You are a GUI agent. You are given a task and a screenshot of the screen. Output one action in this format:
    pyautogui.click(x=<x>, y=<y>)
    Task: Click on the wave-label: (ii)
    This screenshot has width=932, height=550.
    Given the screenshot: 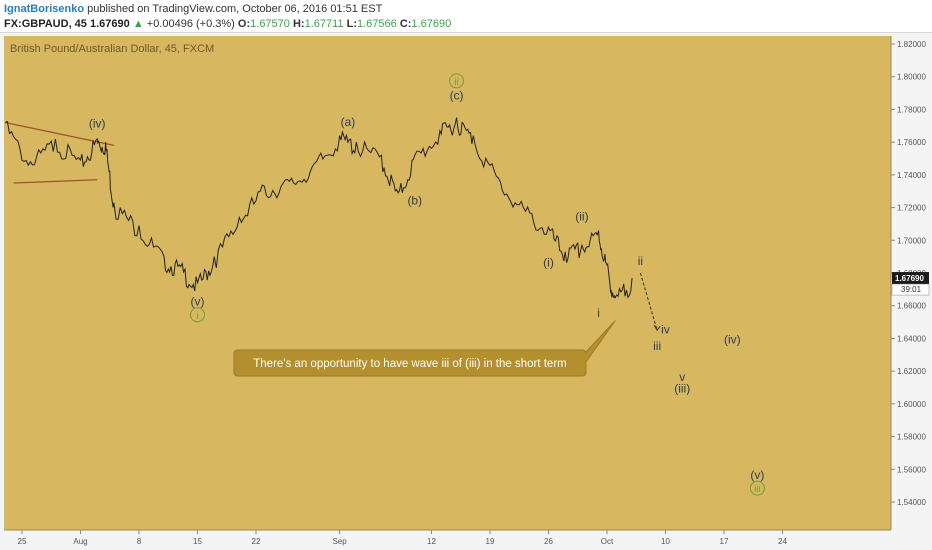 What is the action you would take?
    pyautogui.click(x=581, y=217)
    